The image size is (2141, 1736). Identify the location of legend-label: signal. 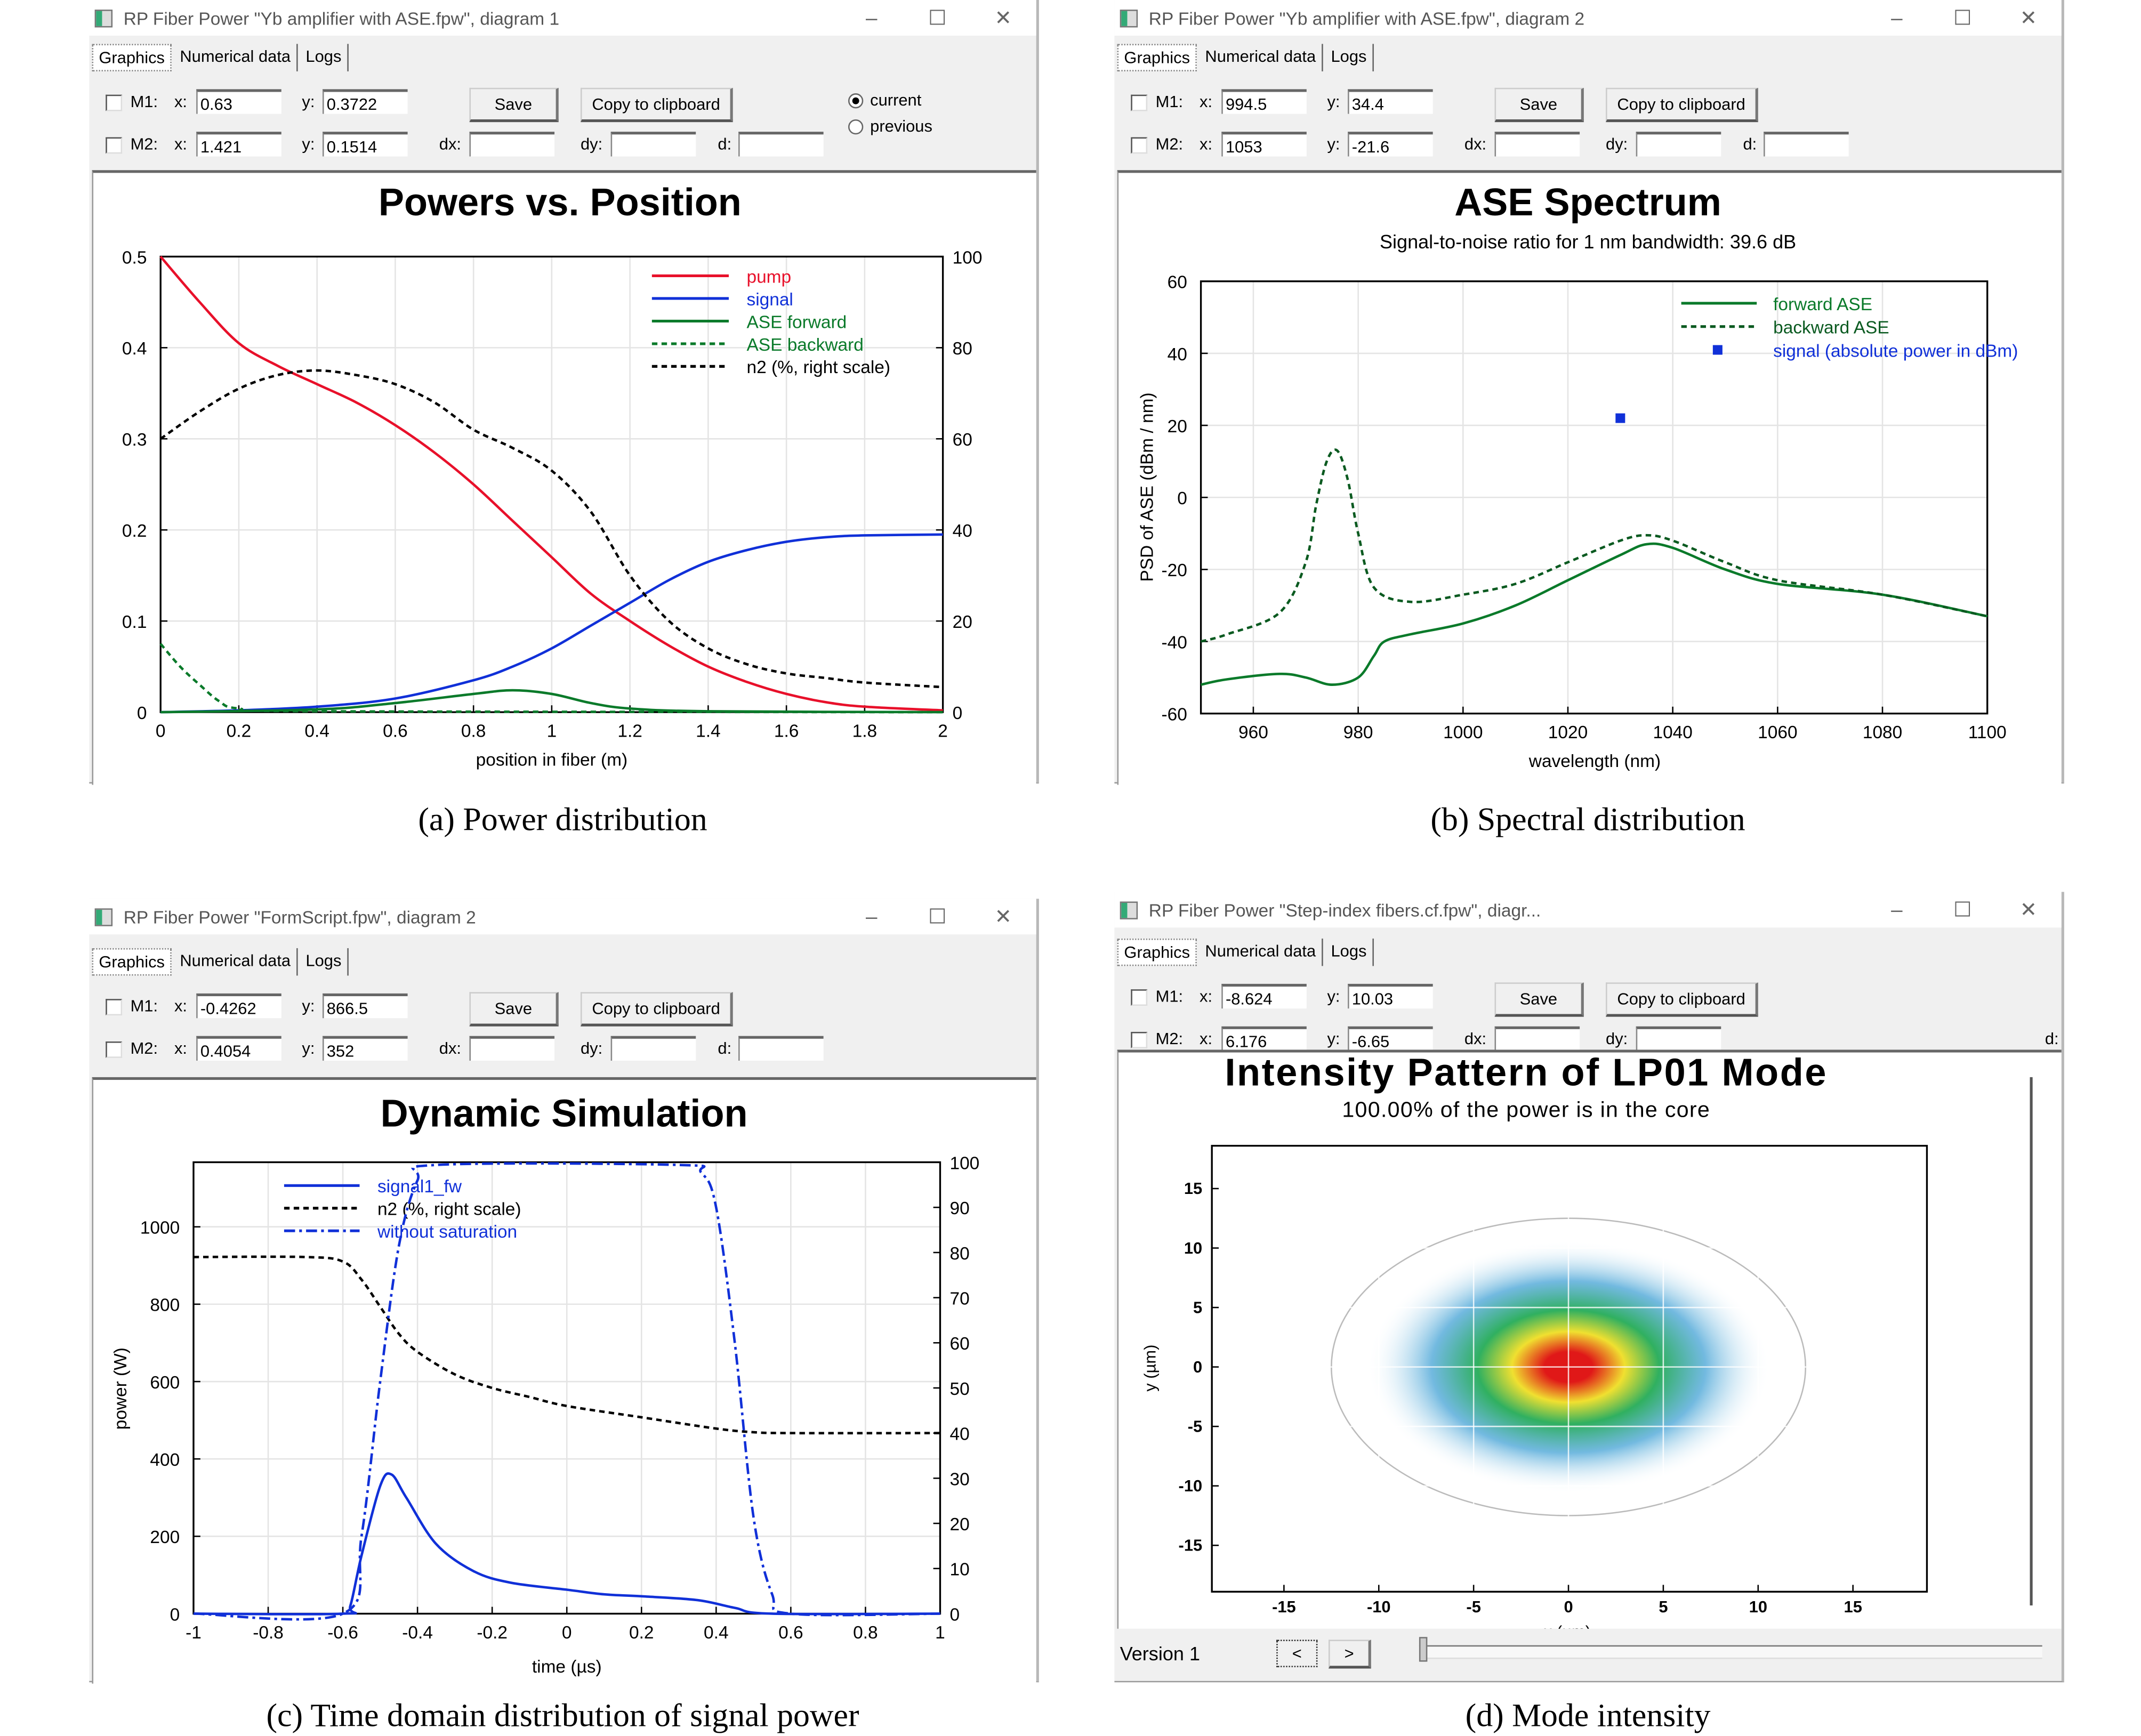
(769, 300).